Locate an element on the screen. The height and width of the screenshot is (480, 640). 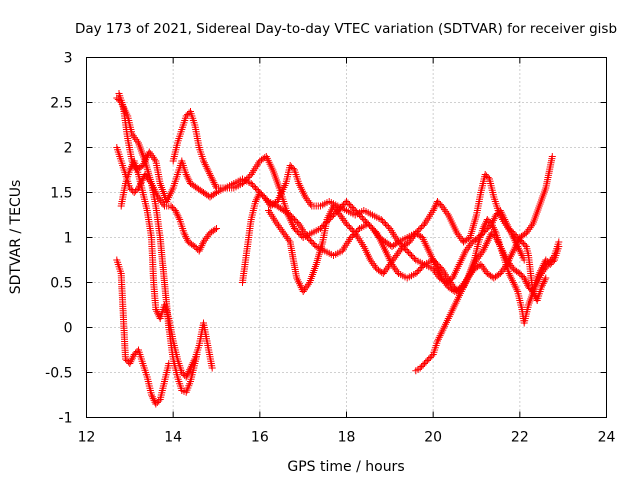
y-tick-label: 2 is located at coordinates (68, 149).